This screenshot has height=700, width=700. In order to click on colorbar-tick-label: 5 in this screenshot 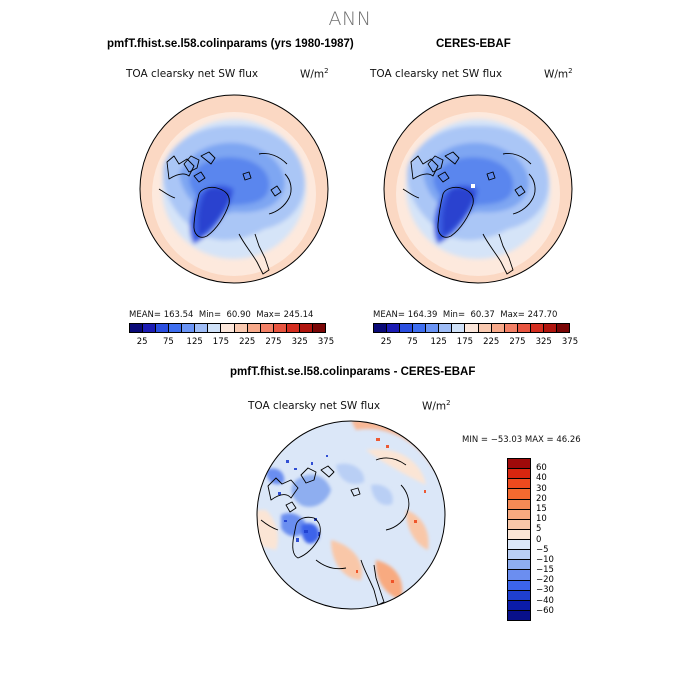, I will do `click(539, 529)`.